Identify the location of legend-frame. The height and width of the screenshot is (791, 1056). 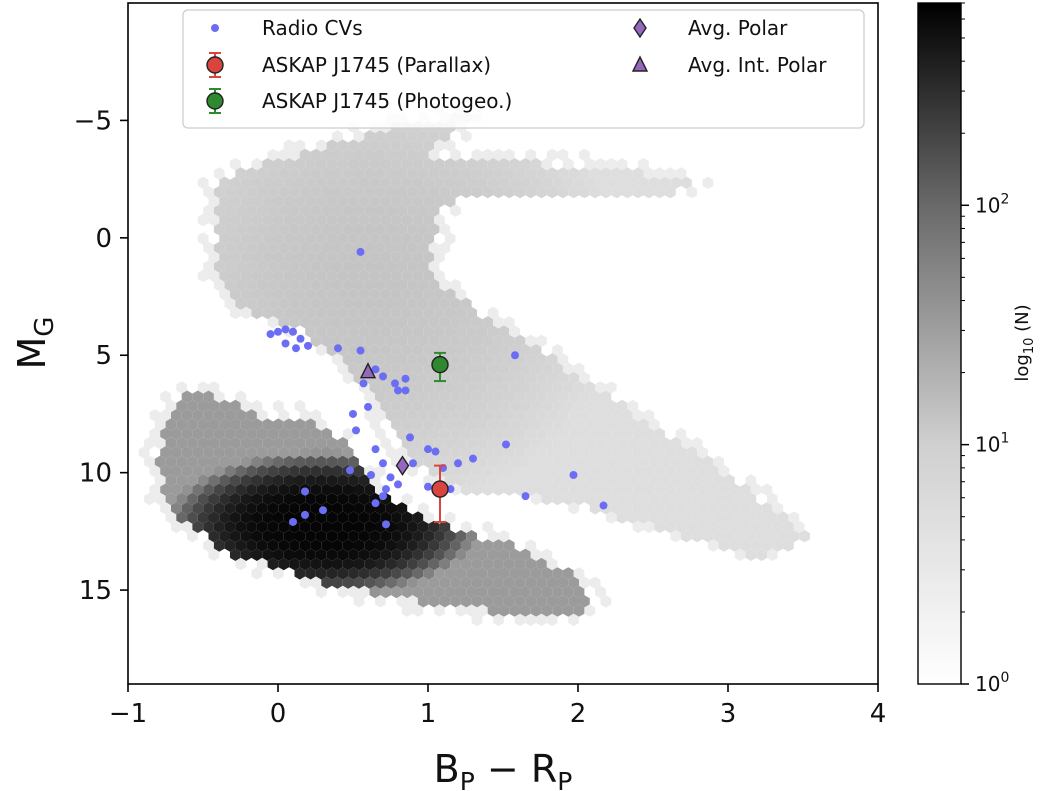
(523, 69).